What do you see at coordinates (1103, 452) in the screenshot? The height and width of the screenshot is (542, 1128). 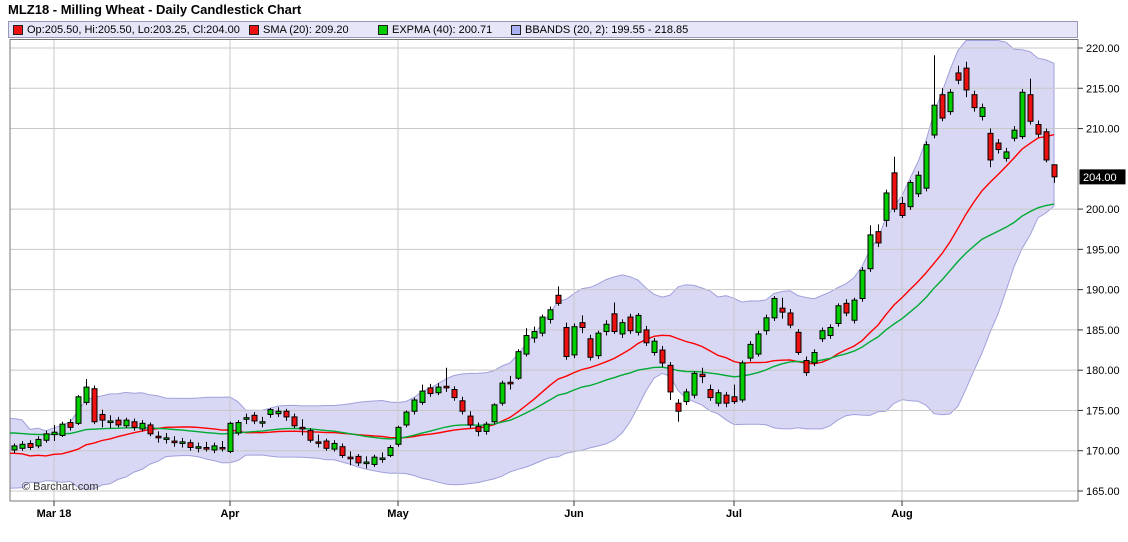 I see `y-tick-label: 170.00` at bounding box center [1103, 452].